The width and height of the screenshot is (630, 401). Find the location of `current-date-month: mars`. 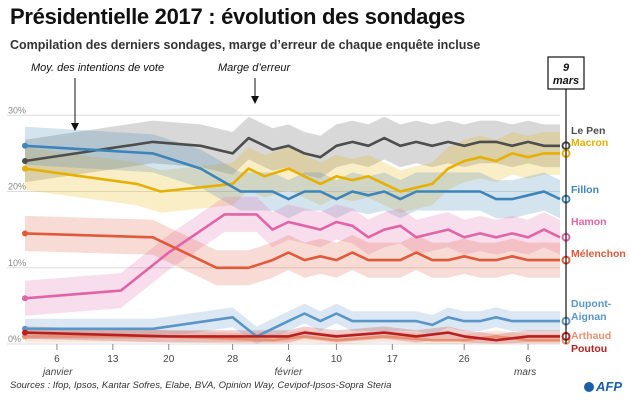

current-date-month: mars is located at coordinates (566, 81).